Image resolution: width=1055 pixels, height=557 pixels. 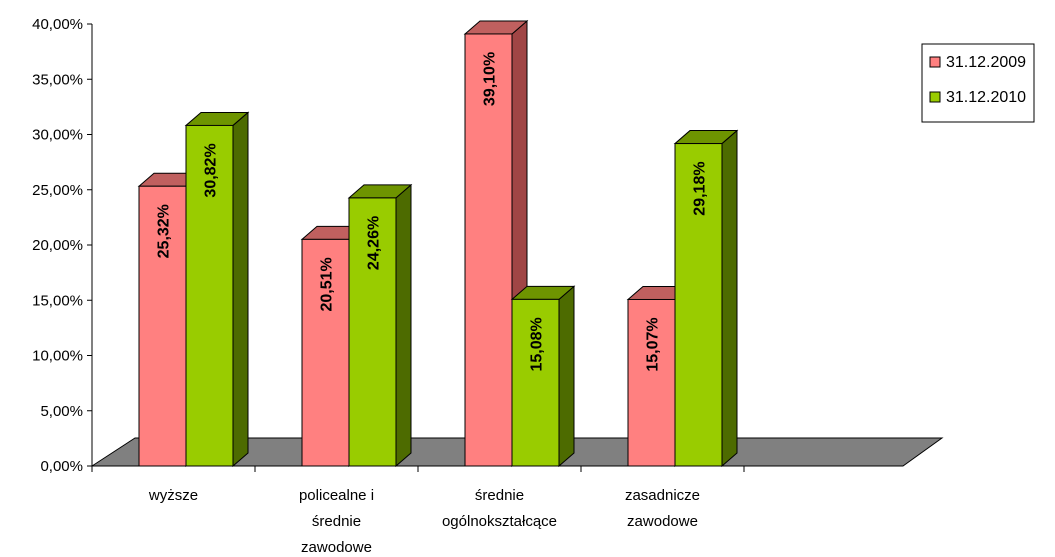 What do you see at coordinates (700, 188) in the screenshot?
I see `data-label: 29,18%` at bounding box center [700, 188].